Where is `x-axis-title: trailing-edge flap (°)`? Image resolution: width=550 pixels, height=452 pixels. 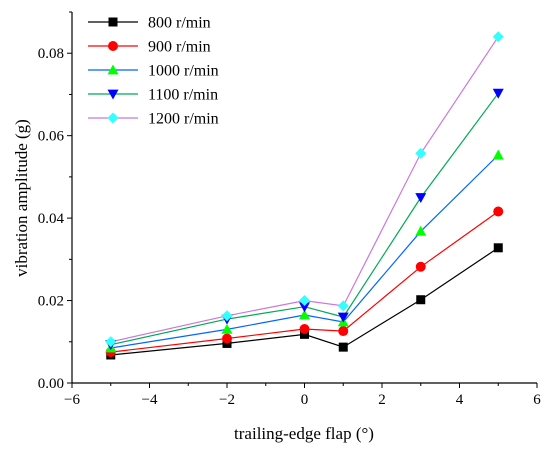
x-axis-title: trailing-edge flap (°) is located at coordinates (304, 433).